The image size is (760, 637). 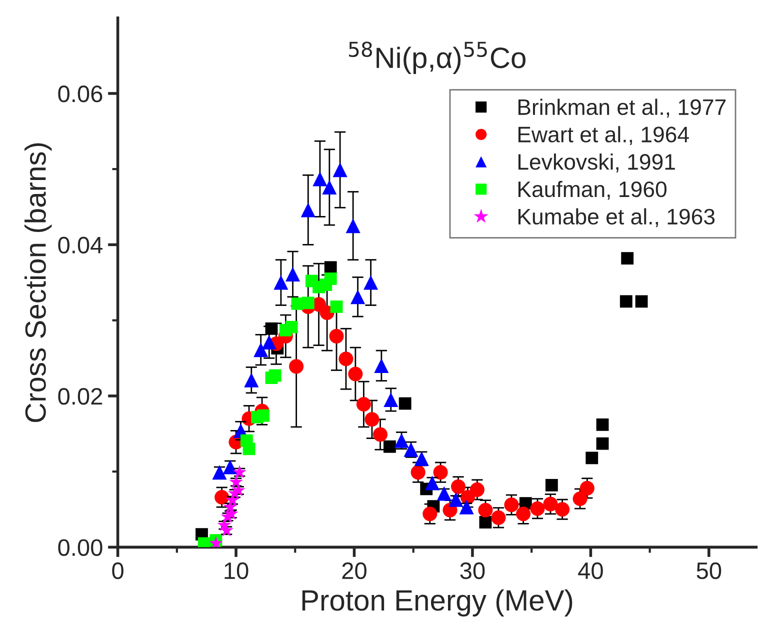 I want to click on x-tick-label: 40, so click(x=590, y=571).